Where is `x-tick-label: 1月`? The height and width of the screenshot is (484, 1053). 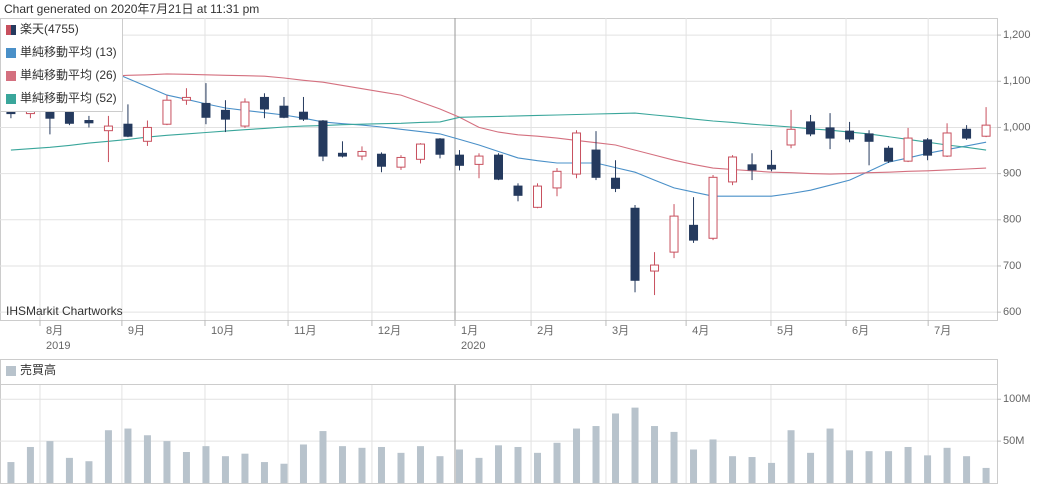 x-tick-label: 1月 is located at coordinates (469, 331).